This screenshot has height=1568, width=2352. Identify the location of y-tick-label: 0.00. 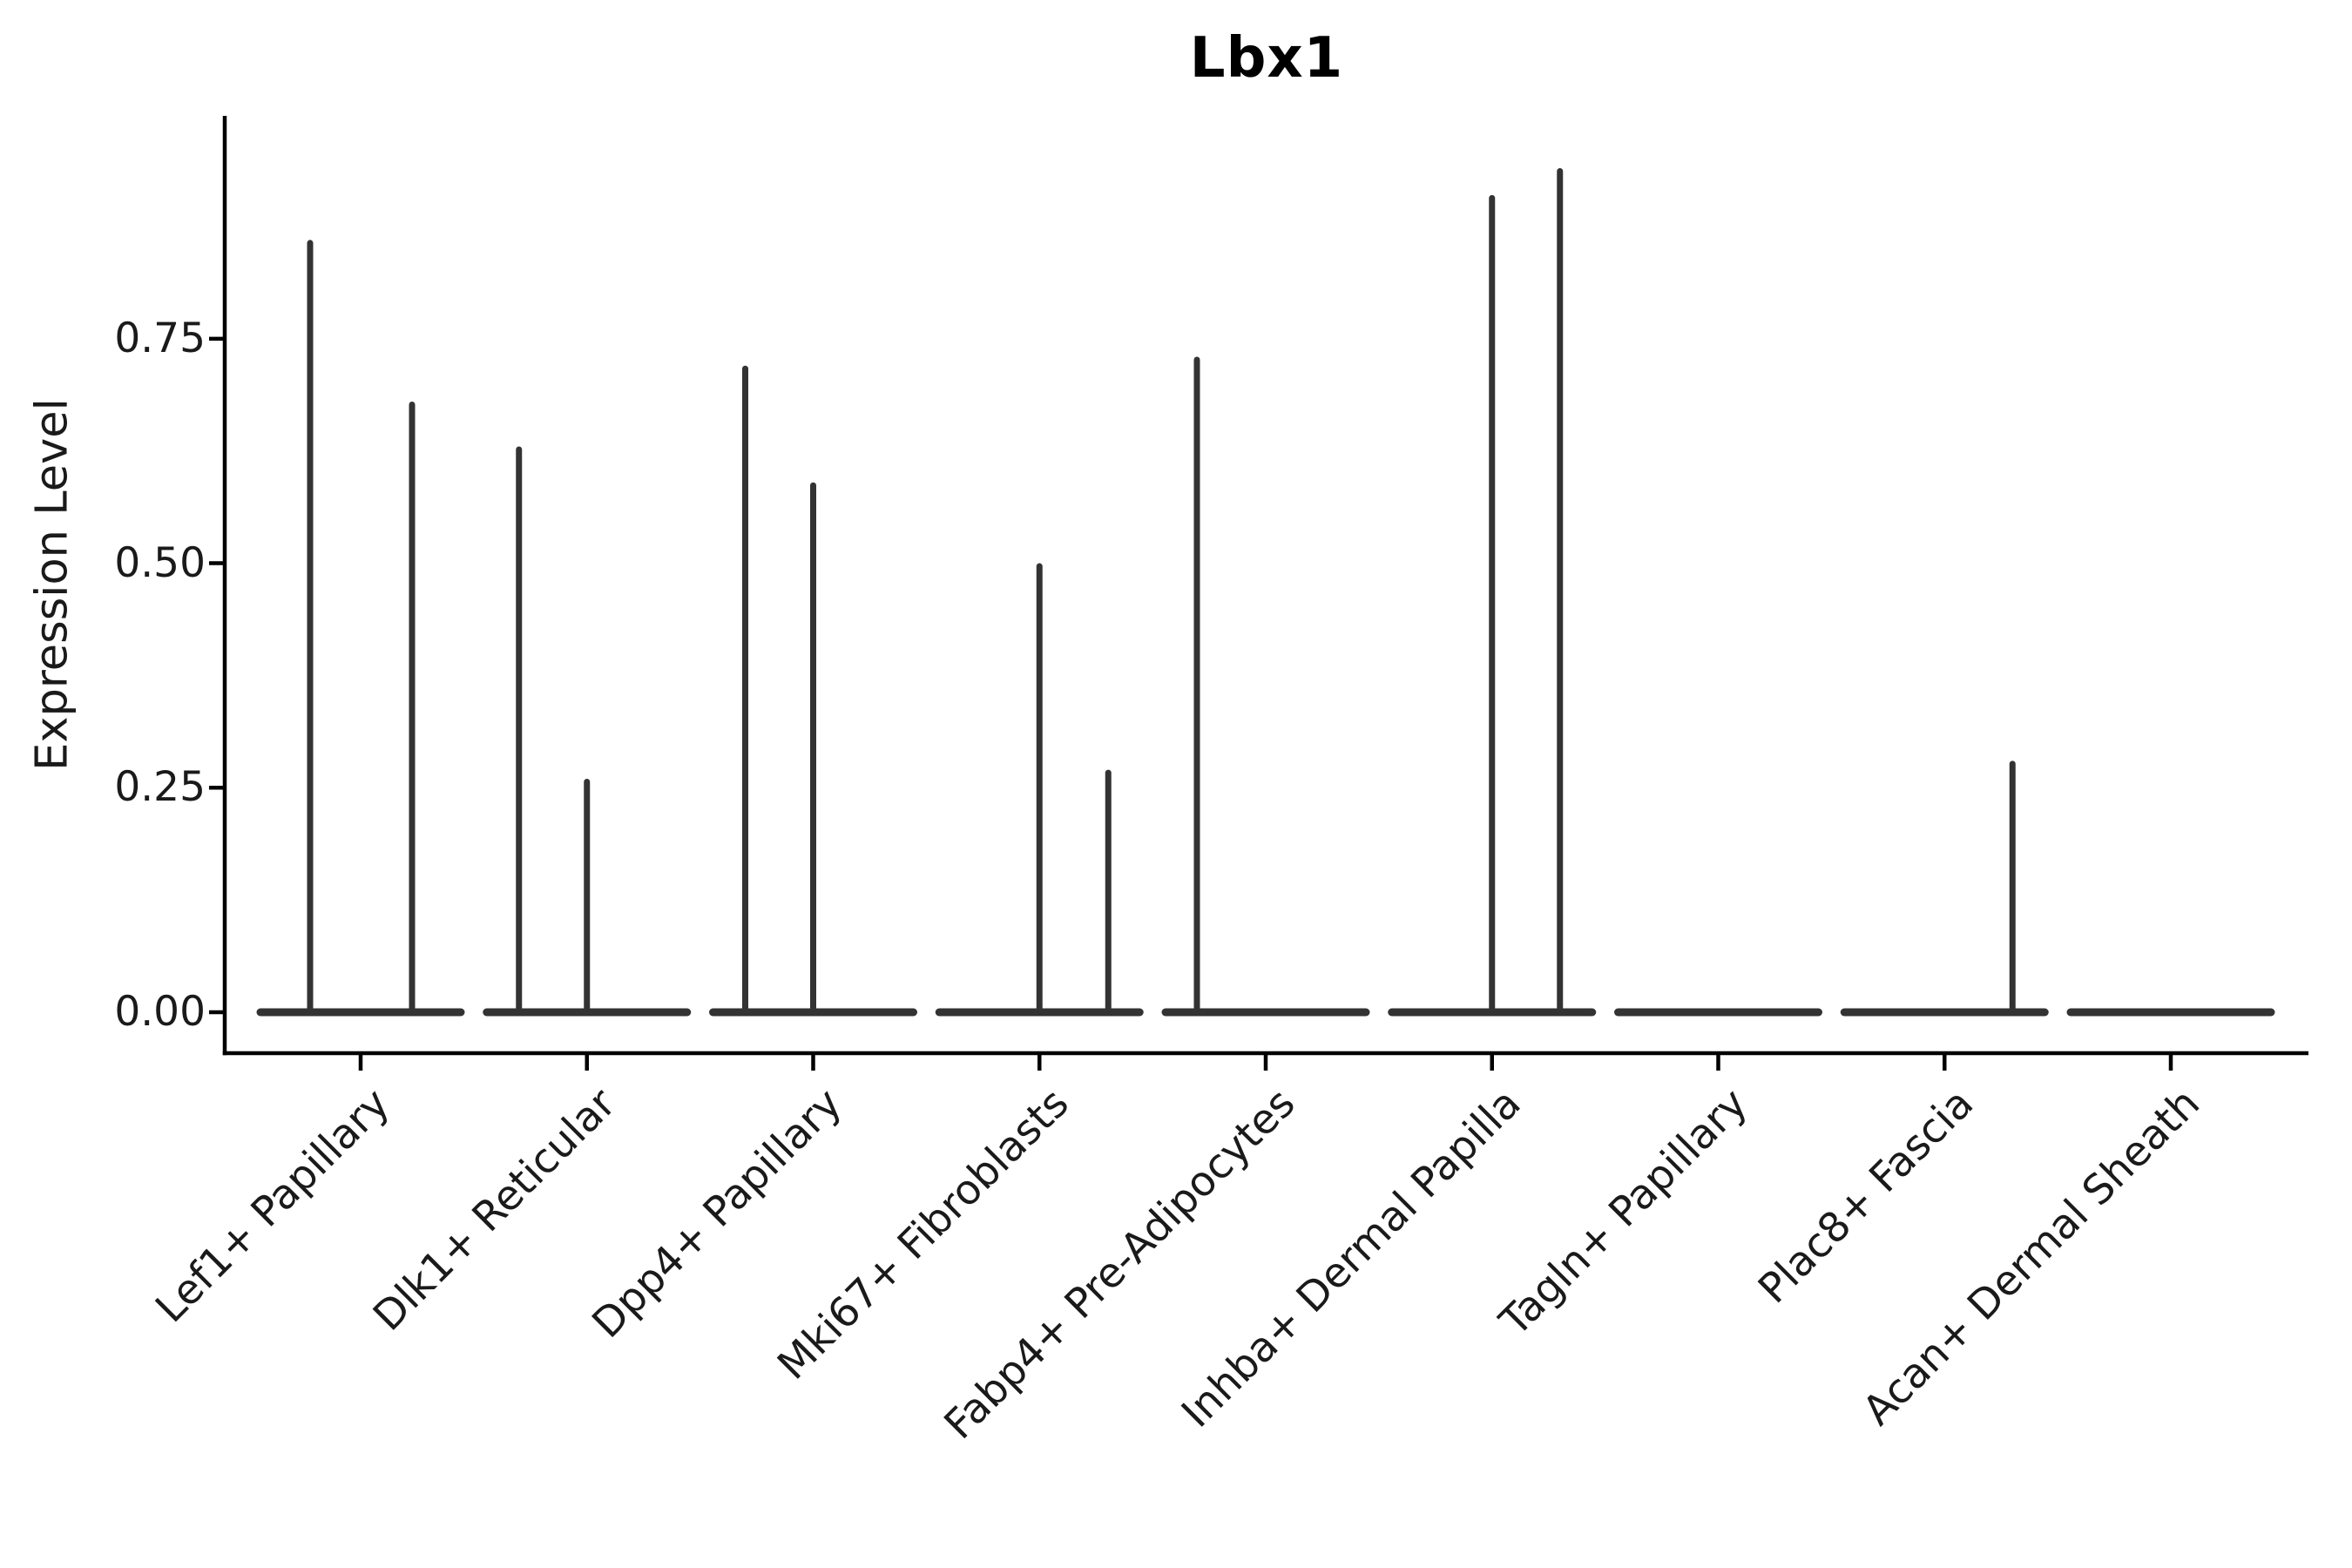
(160, 1012).